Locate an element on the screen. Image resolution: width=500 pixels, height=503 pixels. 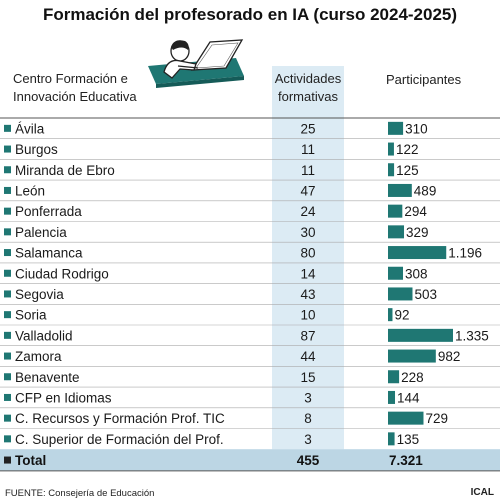
actividades-value: 87 is located at coordinates (307, 335).